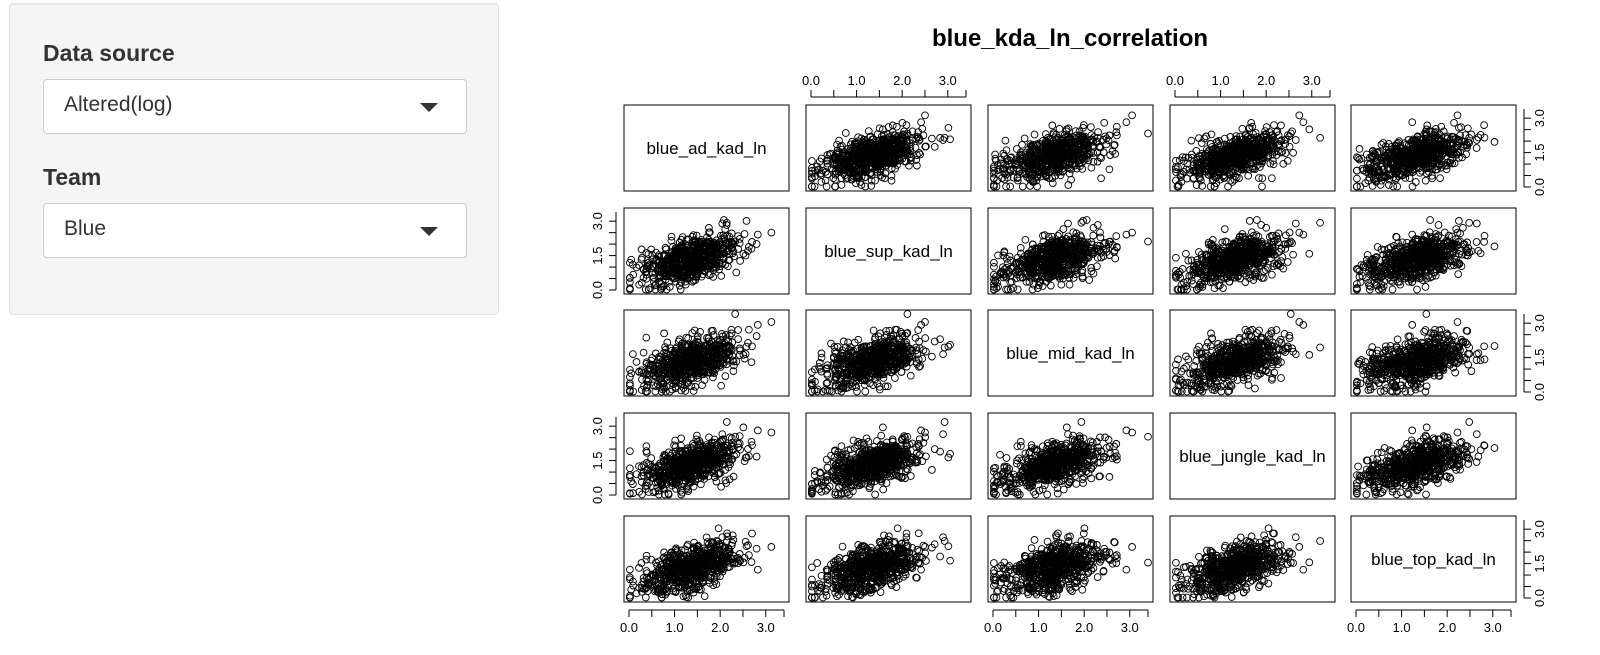 The width and height of the screenshot is (1600, 655). Describe the element at coordinates (888, 251) in the screenshot. I see `variable-label: blue_sup_kad_ln` at that location.